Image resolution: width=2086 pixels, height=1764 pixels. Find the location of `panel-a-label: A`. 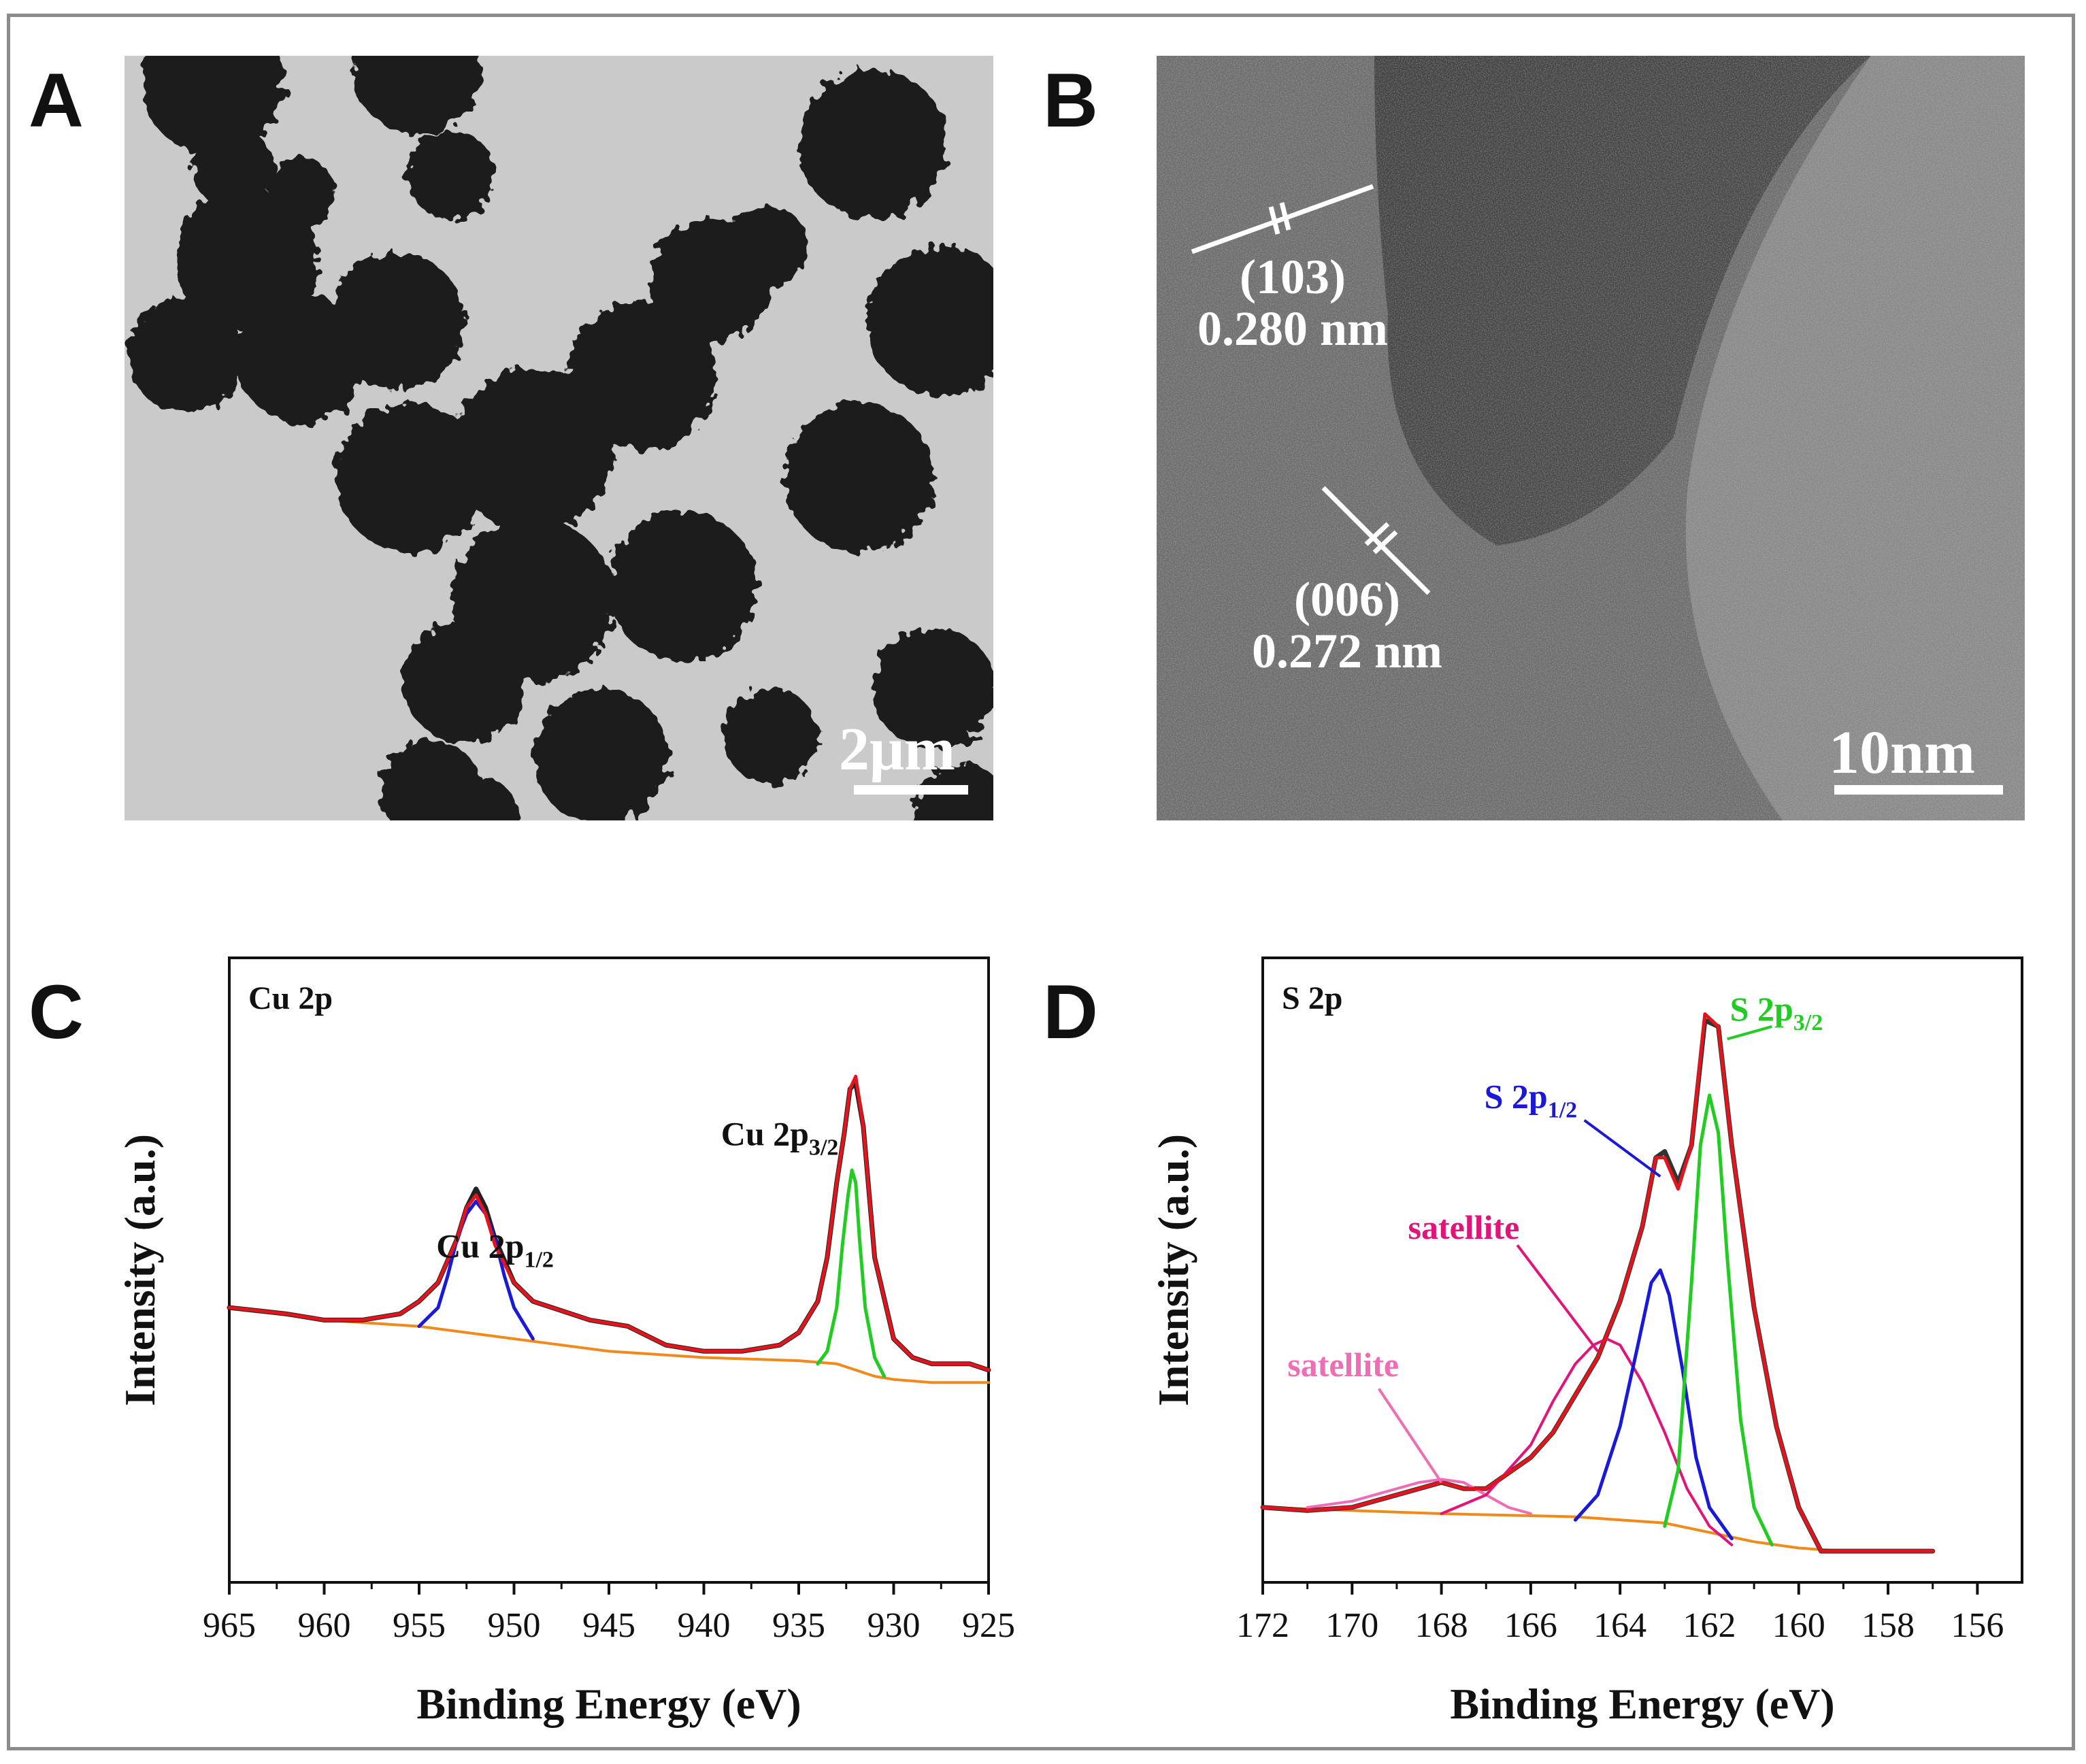

panel-a-label: A is located at coordinates (56, 101).